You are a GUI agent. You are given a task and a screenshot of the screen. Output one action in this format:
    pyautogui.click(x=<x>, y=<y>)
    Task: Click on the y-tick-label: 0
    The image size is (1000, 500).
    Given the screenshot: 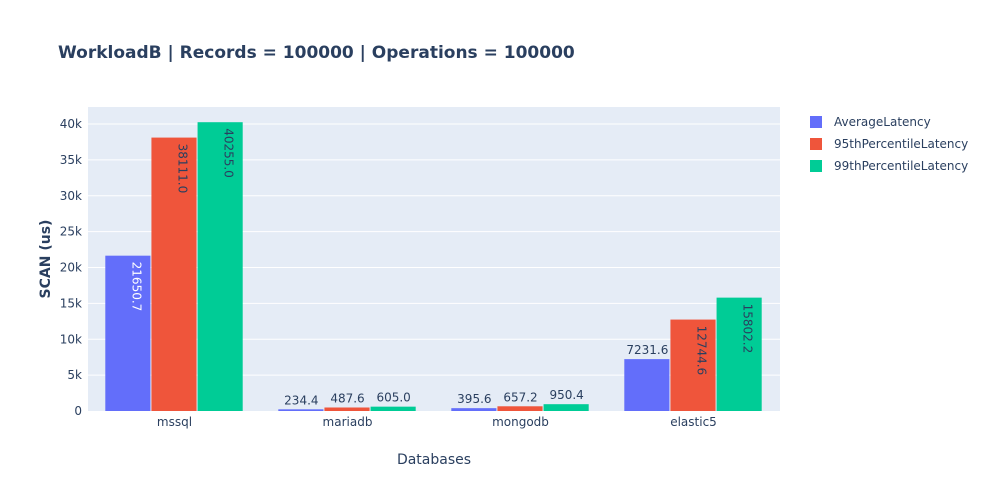 What is the action you would take?
    pyautogui.click(x=78, y=411)
    